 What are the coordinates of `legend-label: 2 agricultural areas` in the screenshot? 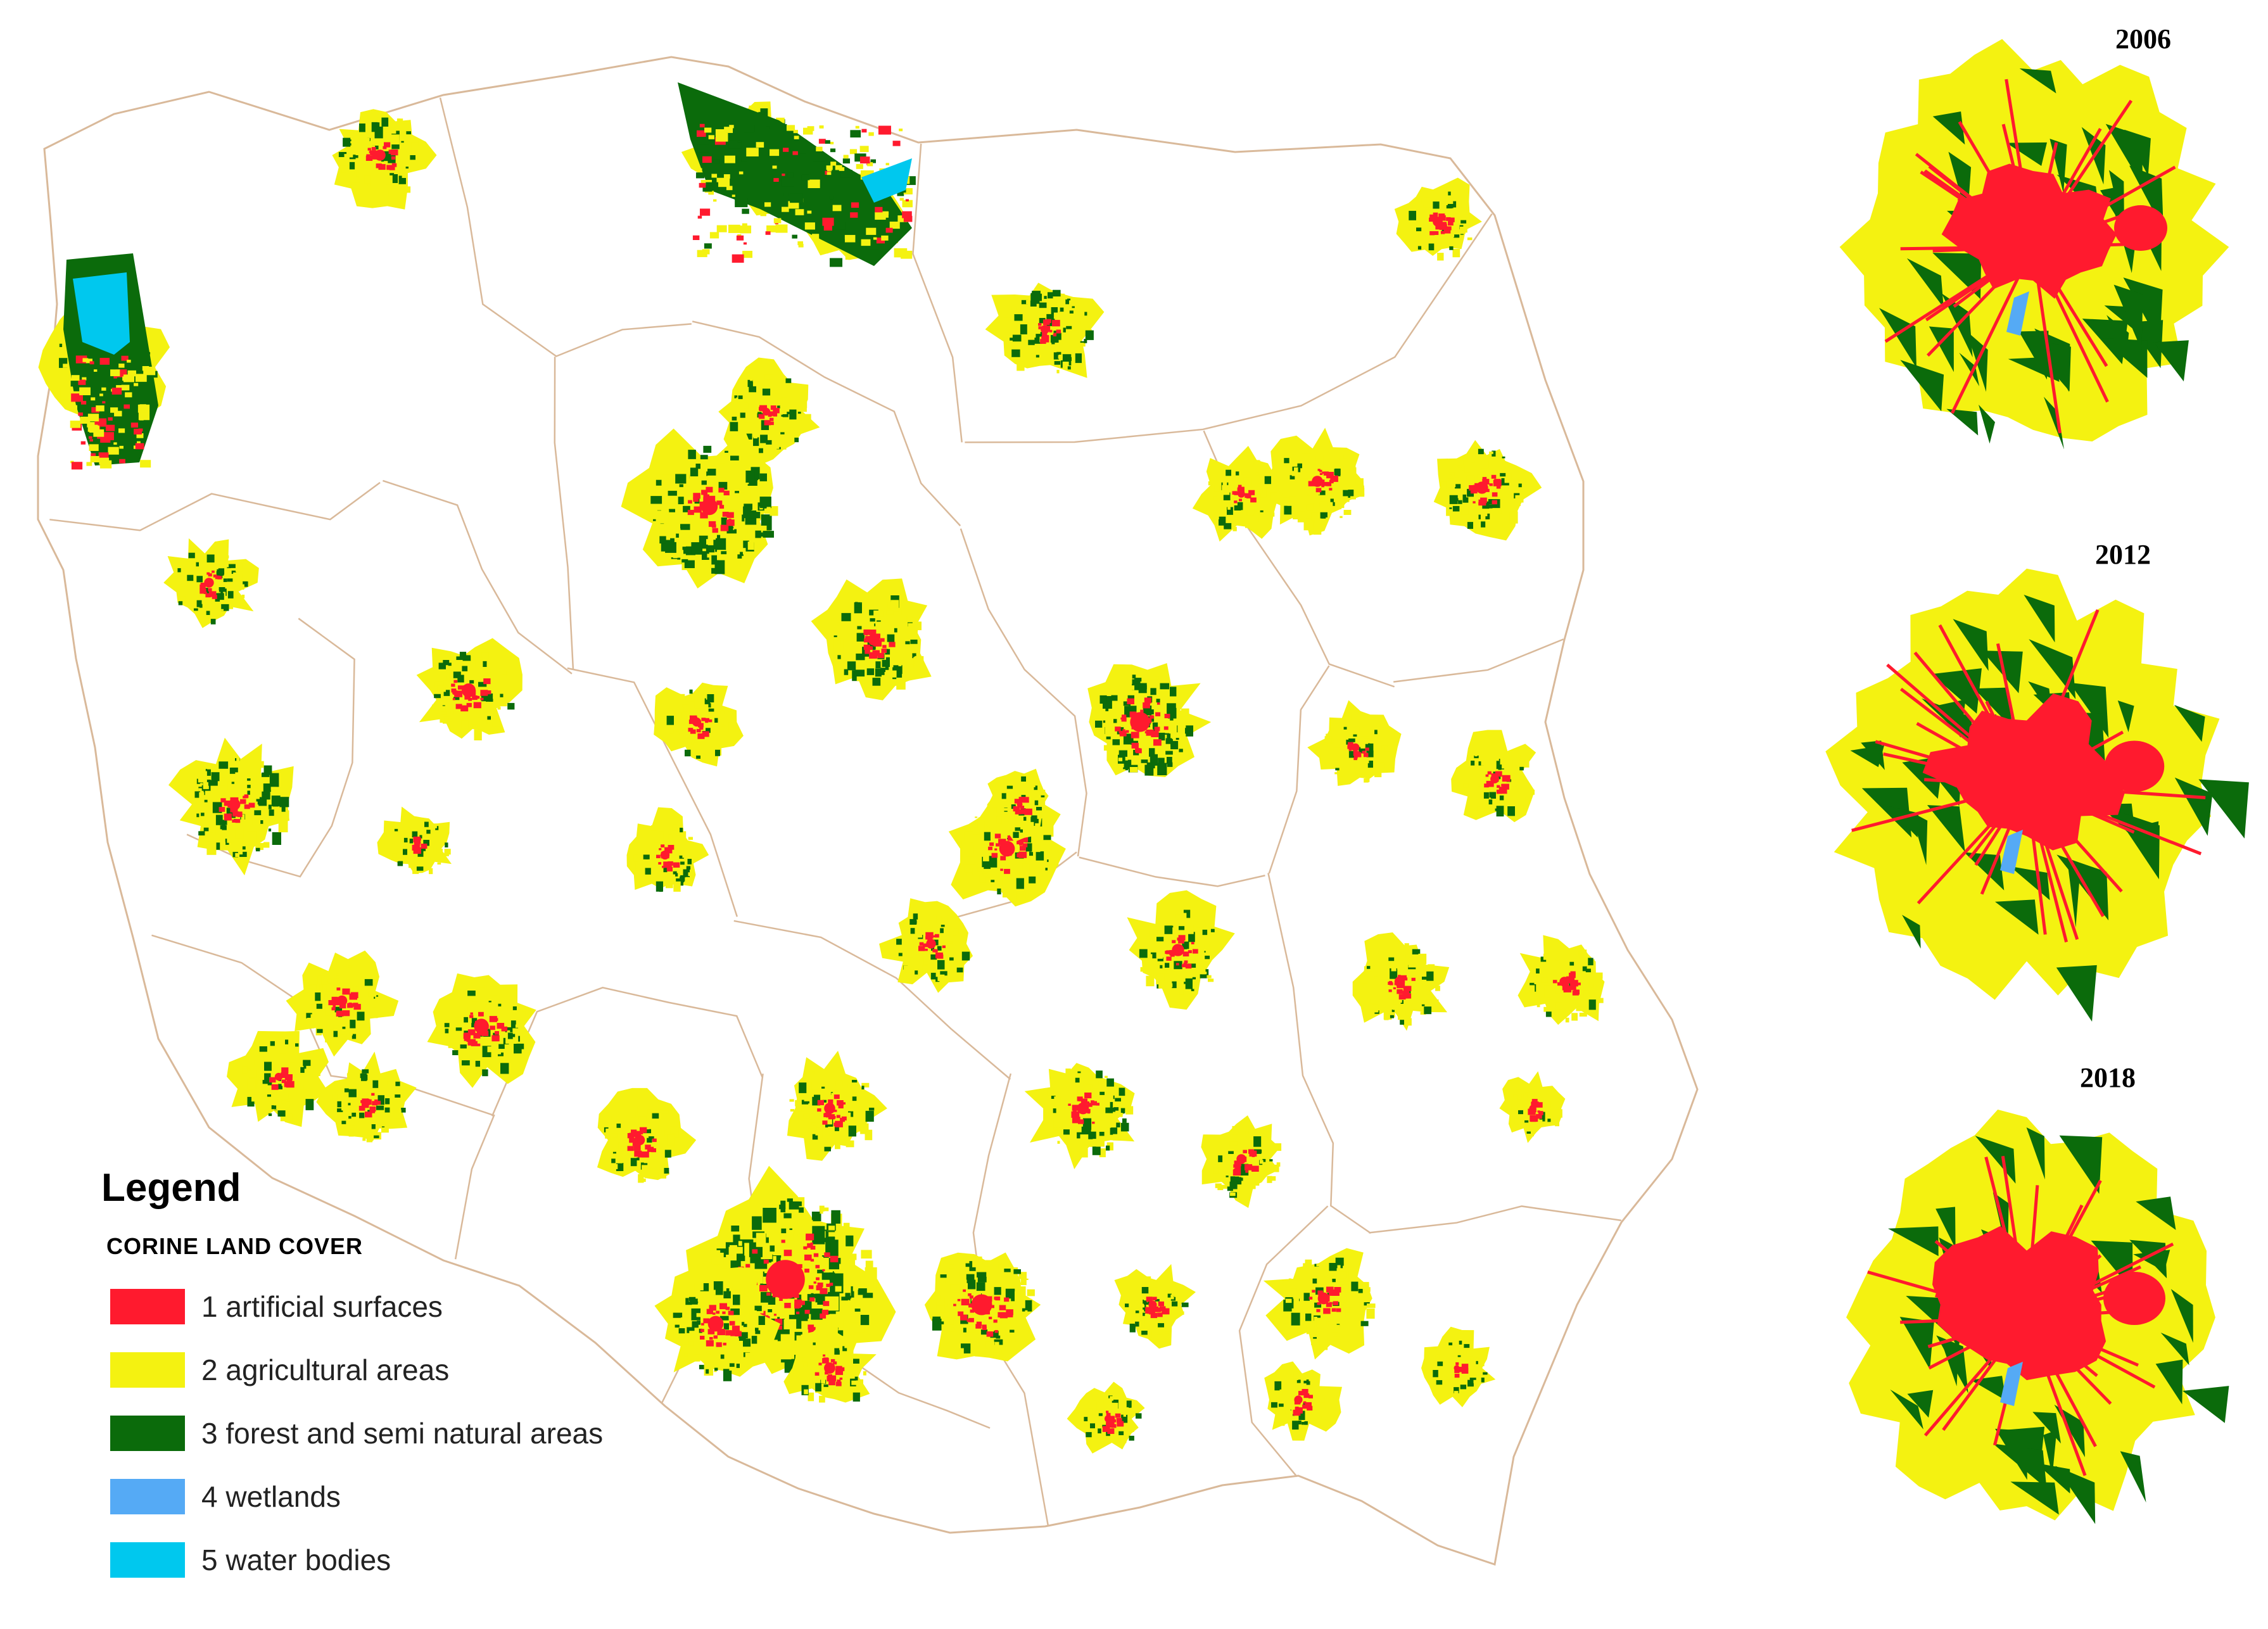 It's located at (325, 1369).